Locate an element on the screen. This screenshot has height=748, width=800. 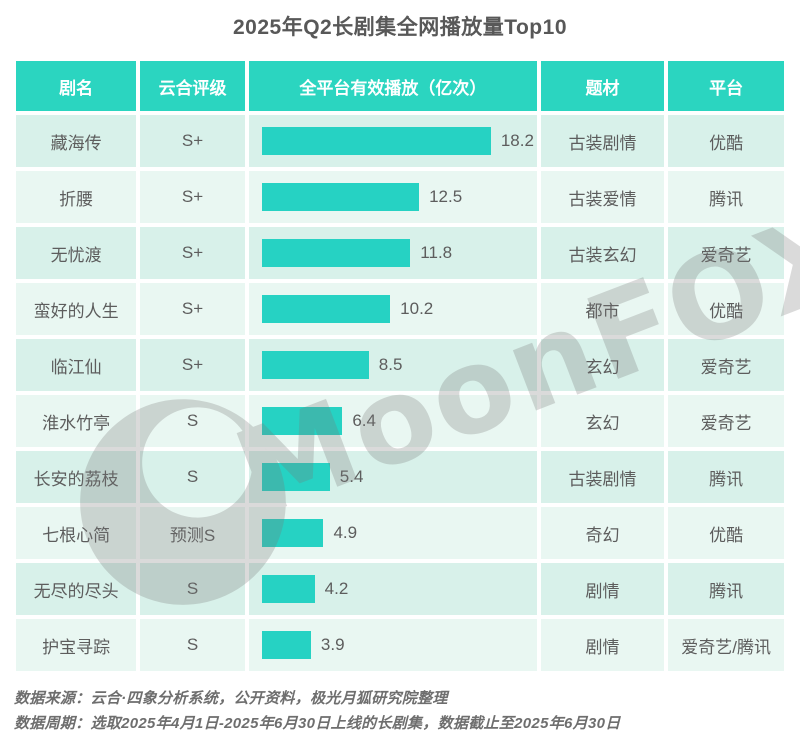
header-genre: 题材 is located at coordinates (602, 86).